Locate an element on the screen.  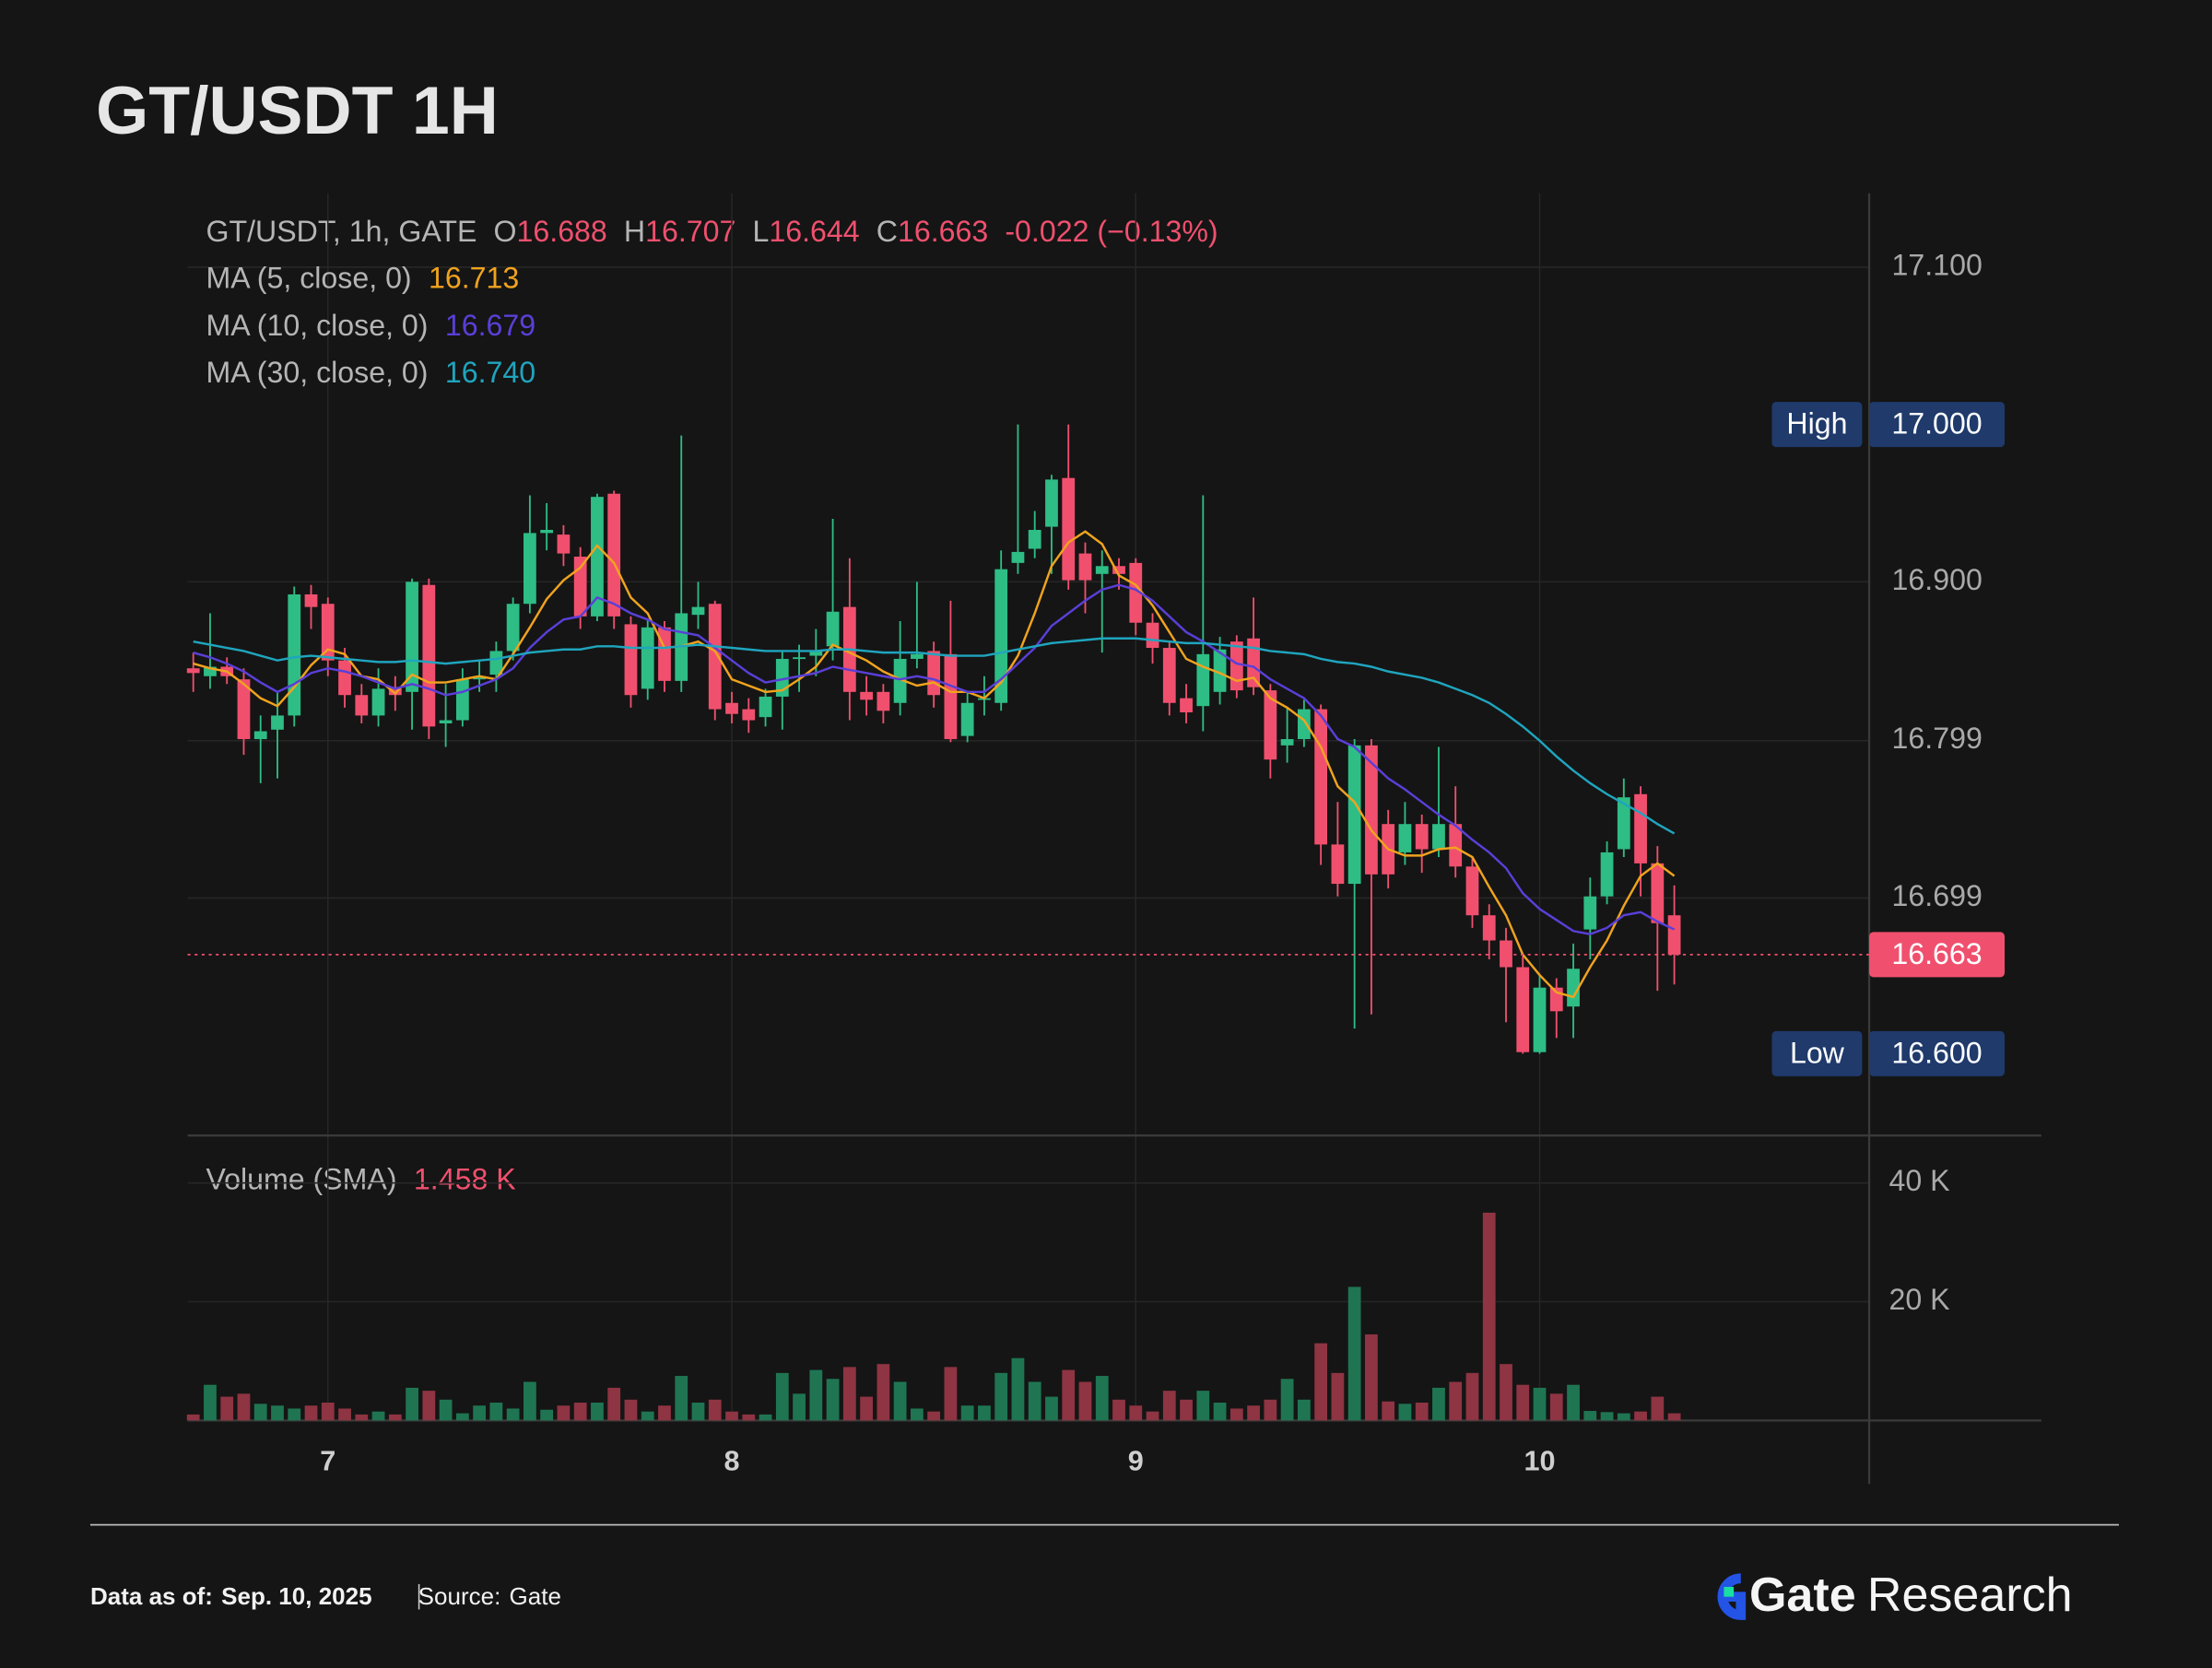
change: -0.022 (−0.13%) is located at coordinates (1111, 232).